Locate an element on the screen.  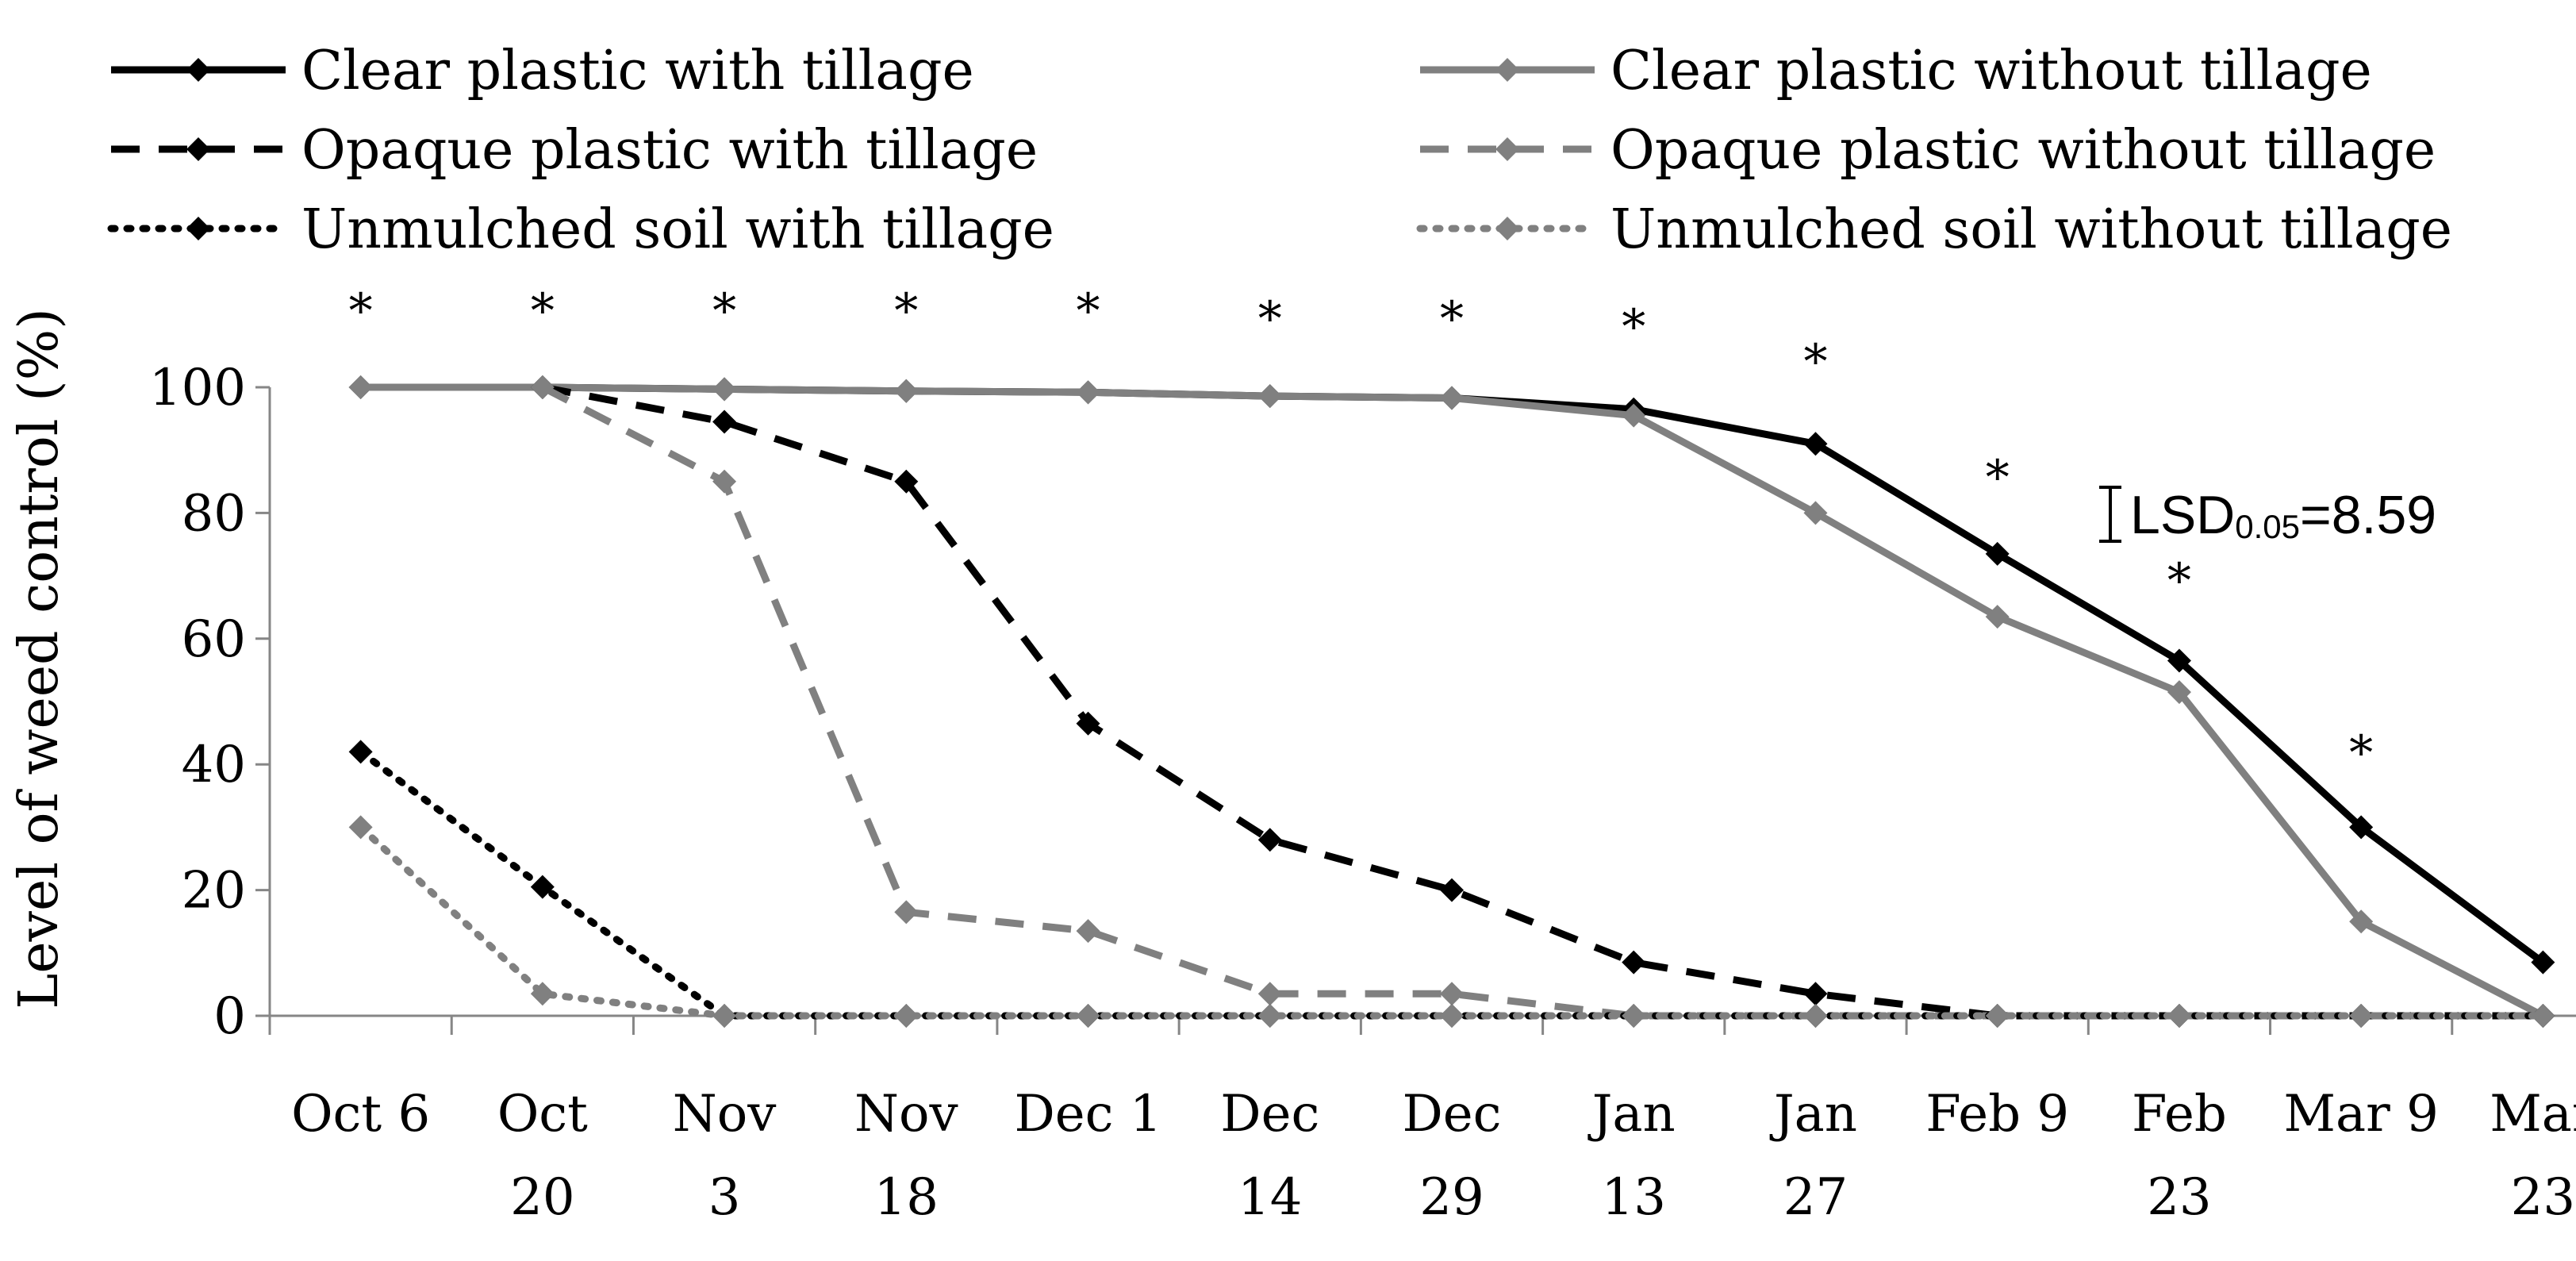
legend-item: Clear plastic without tillage is located at coordinates (1896, 71).